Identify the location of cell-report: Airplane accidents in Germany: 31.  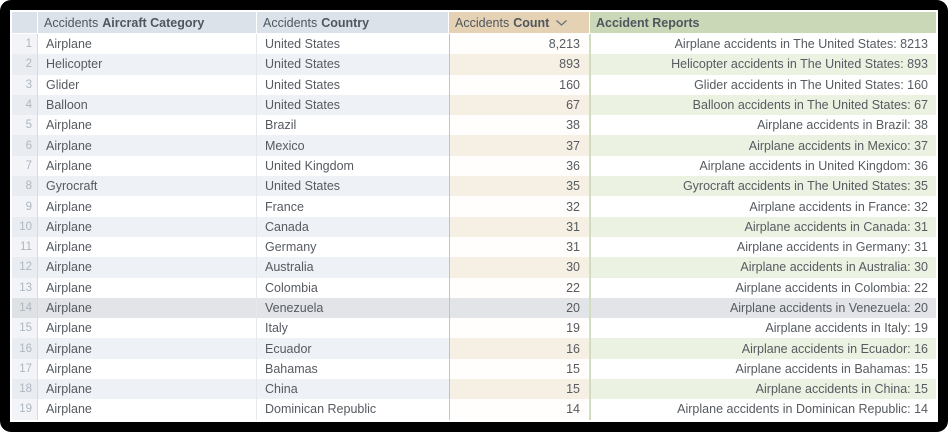
(763, 247).